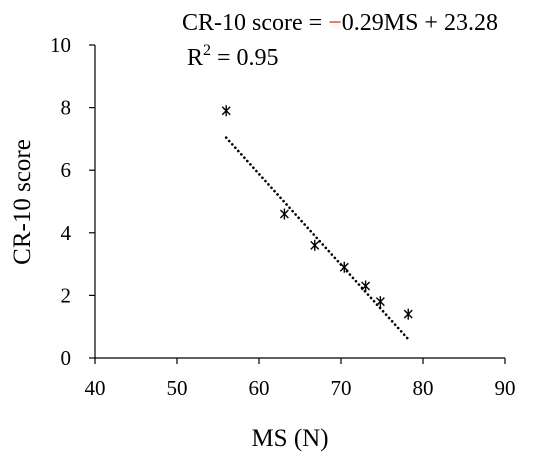  I want to click on r-squared: R2 = 0.95, so click(233, 56).